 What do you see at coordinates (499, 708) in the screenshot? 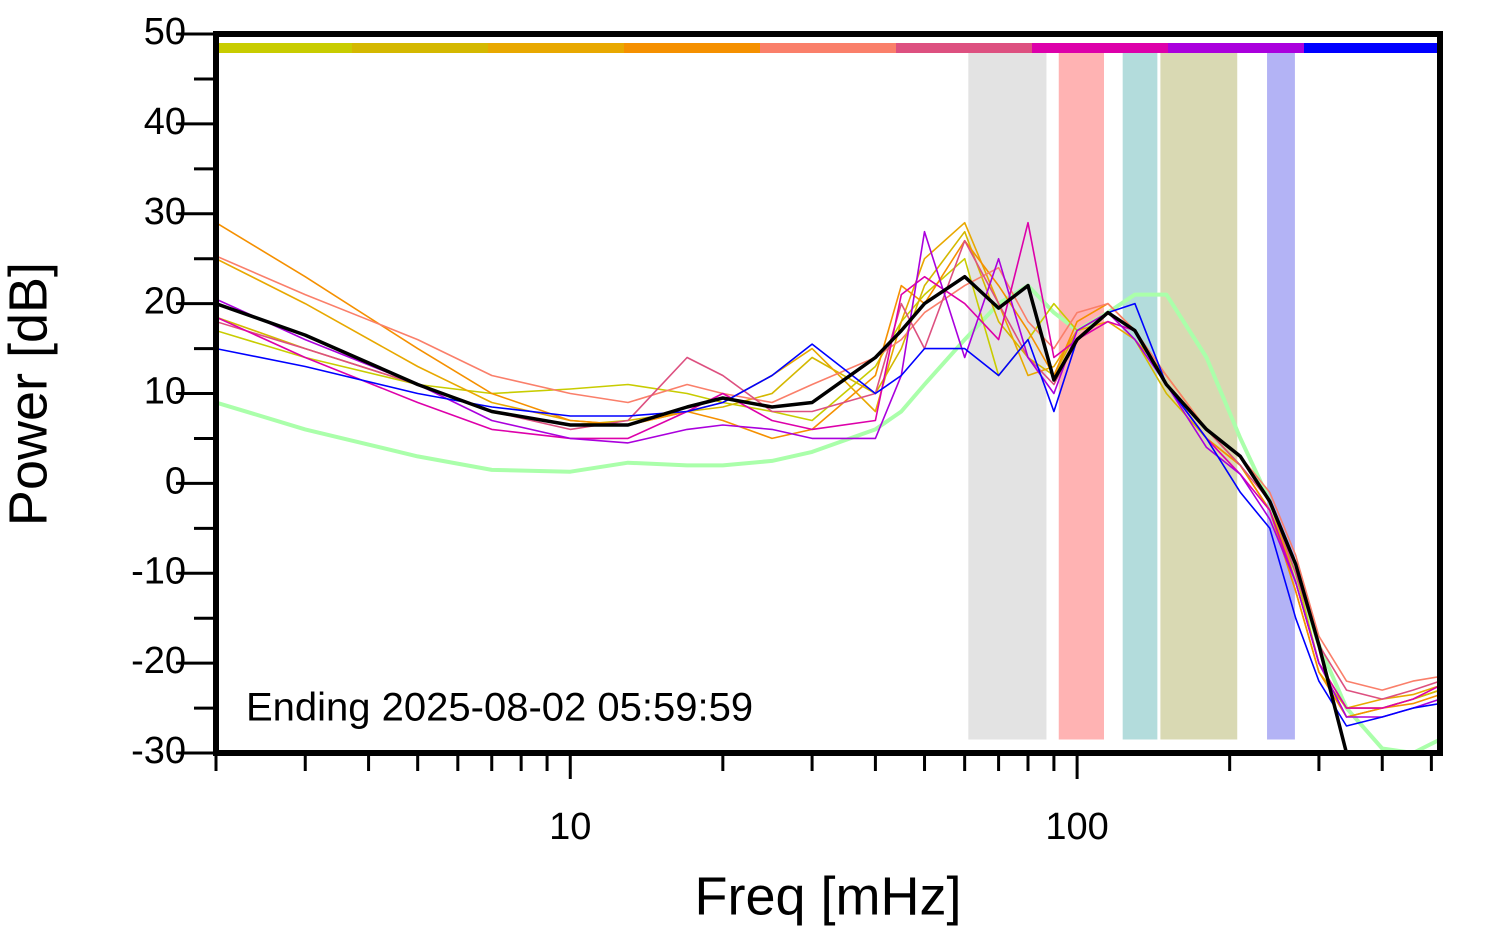
I see `annotation: Ending 2025-08-02 05:59:59` at bounding box center [499, 708].